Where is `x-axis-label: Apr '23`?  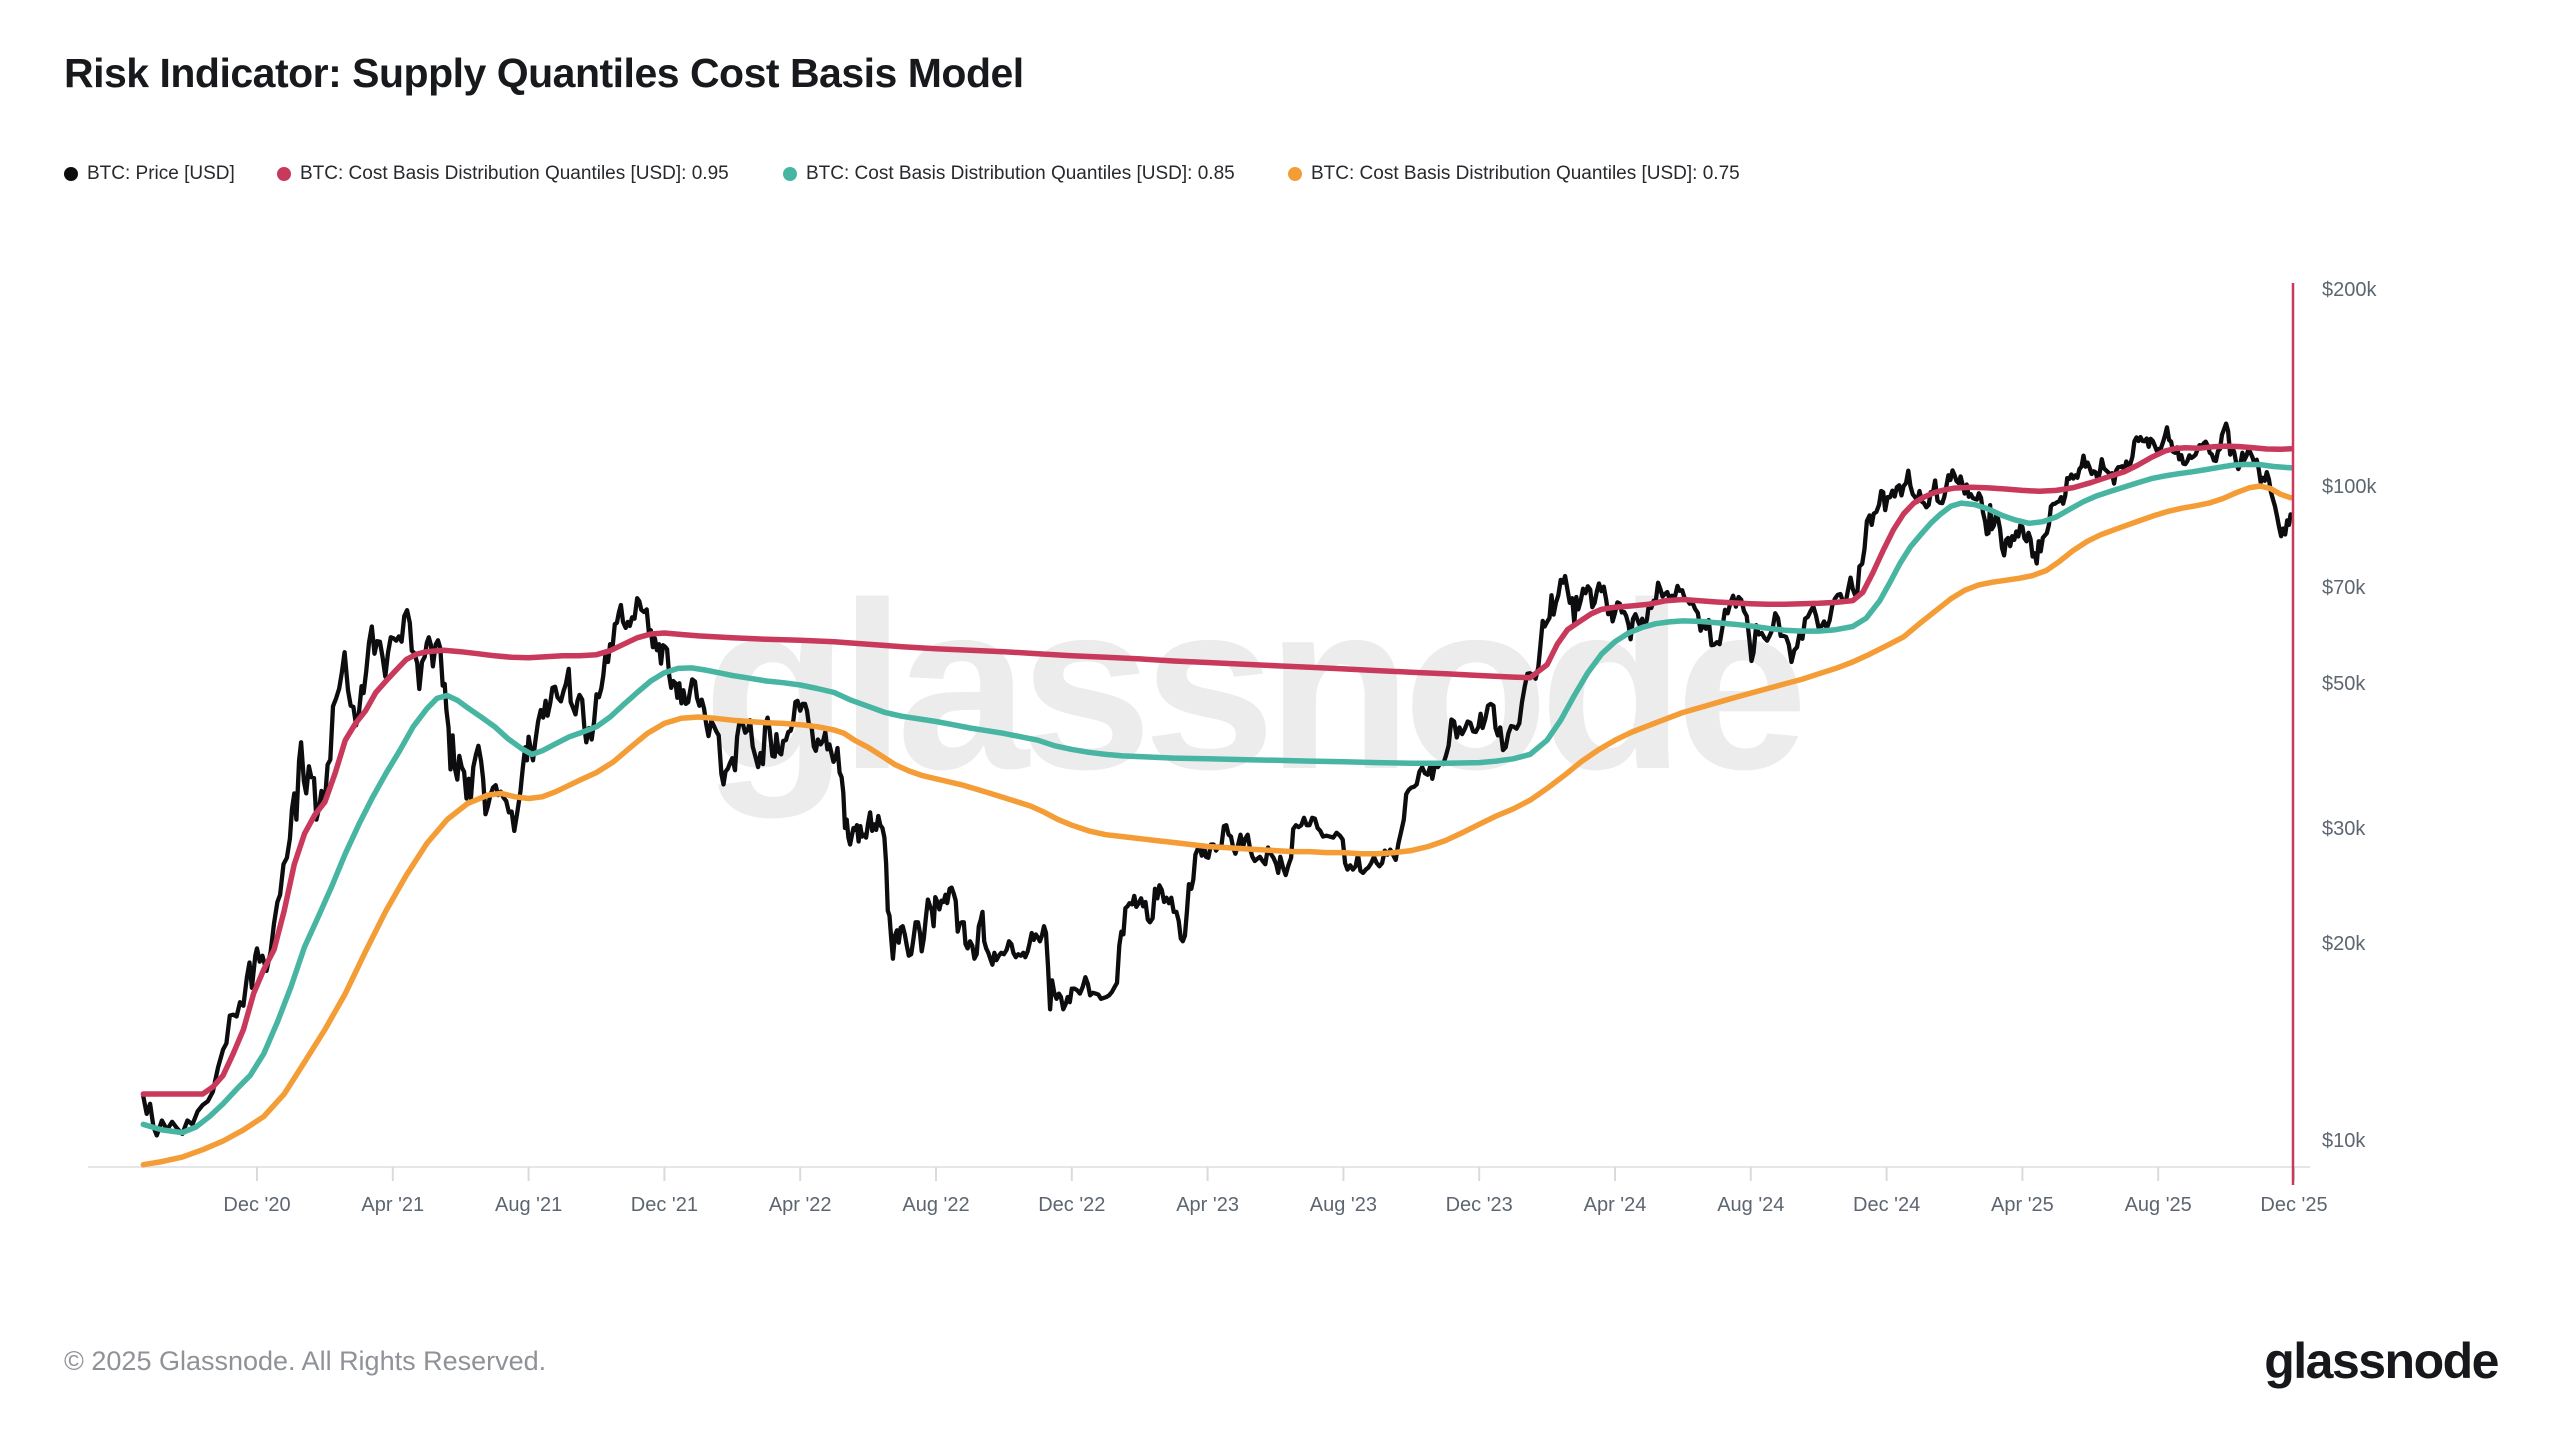 x-axis-label: Apr '23 is located at coordinates (1207, 1205).